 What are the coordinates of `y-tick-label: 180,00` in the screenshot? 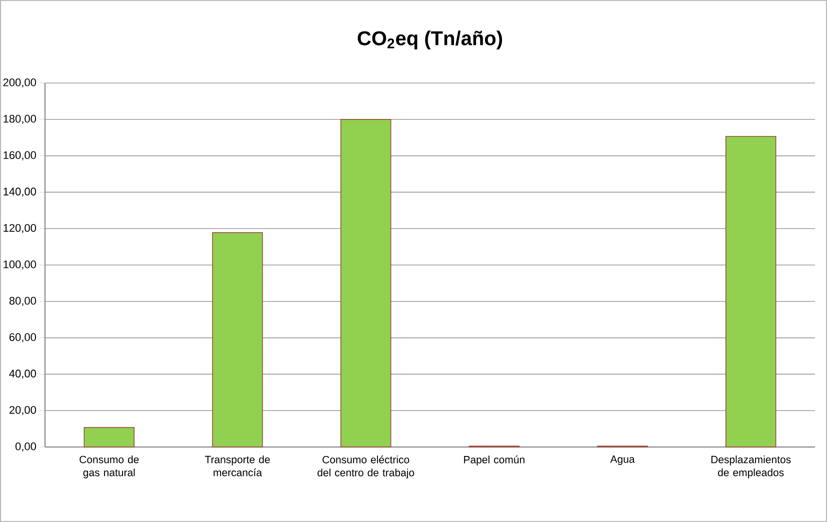 It's located at (20, 119).